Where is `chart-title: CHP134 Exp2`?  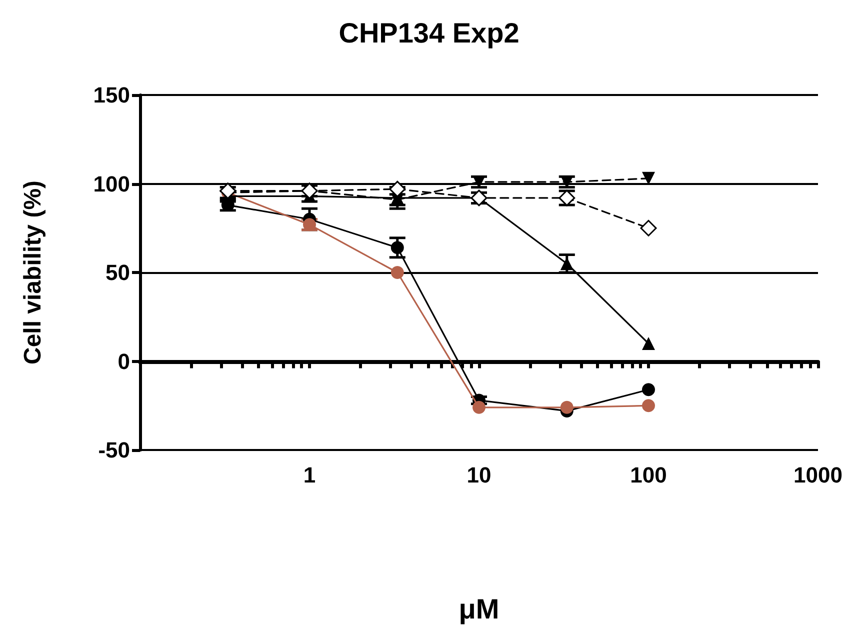
chart-title: CHP134 Exp2 is located at coordinates (429, 33).